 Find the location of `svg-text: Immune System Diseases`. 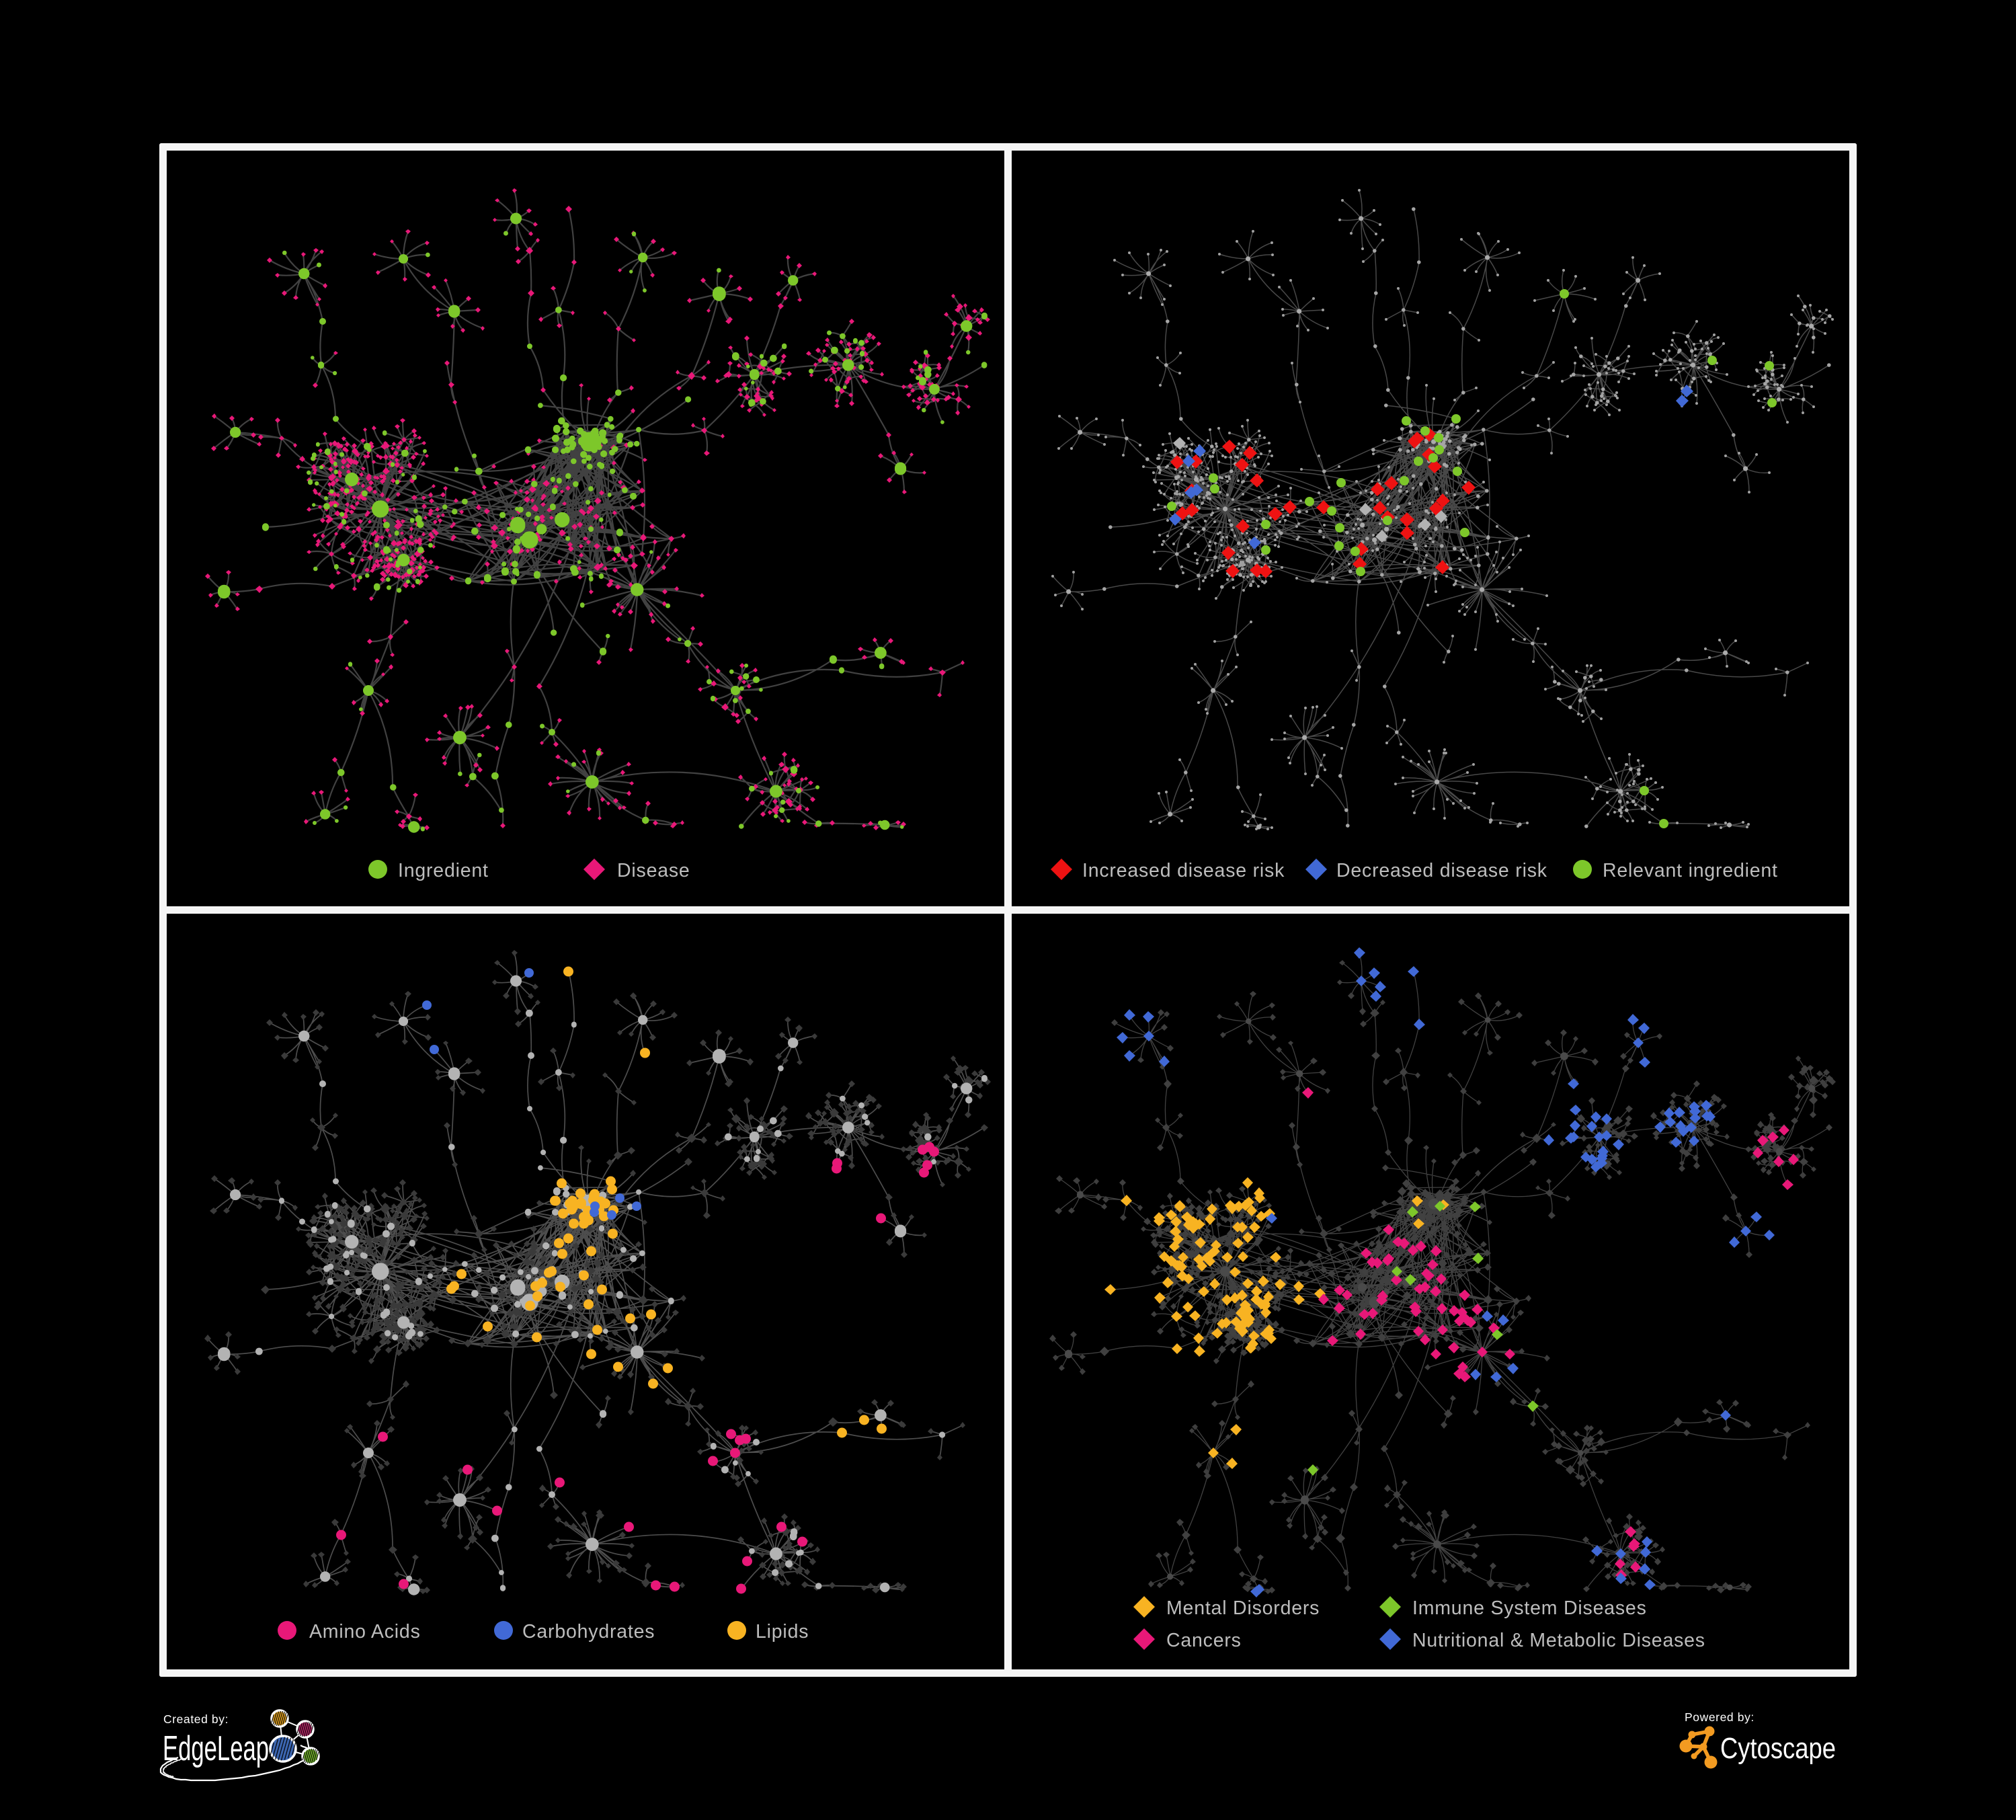

svg-text: Immune System Diseases is located at coordinates (1529, 1608).